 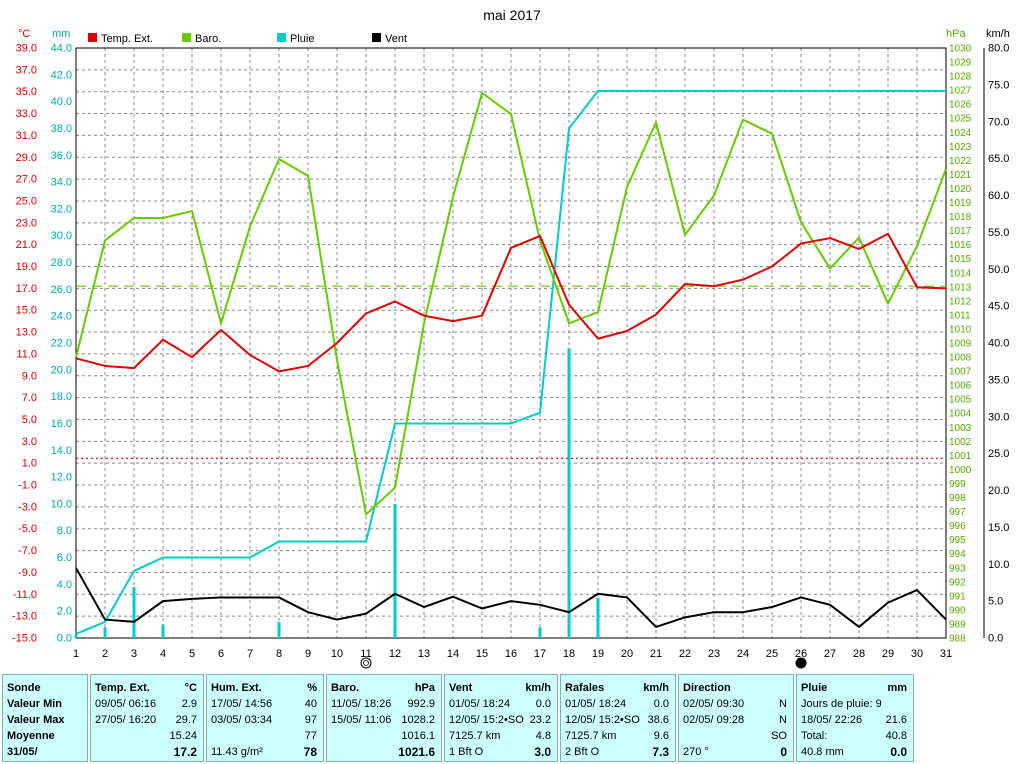 I want to click on rafales-row-label: 2 Bft O, so click(x=582, y=752).